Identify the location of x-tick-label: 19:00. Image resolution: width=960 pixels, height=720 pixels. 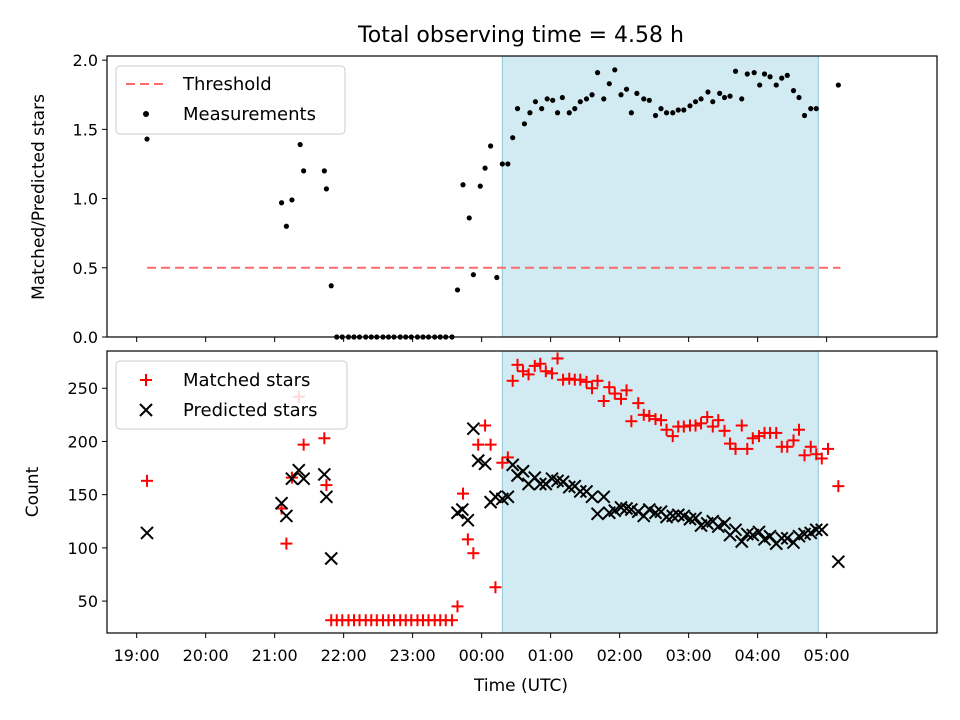
(137, 655).